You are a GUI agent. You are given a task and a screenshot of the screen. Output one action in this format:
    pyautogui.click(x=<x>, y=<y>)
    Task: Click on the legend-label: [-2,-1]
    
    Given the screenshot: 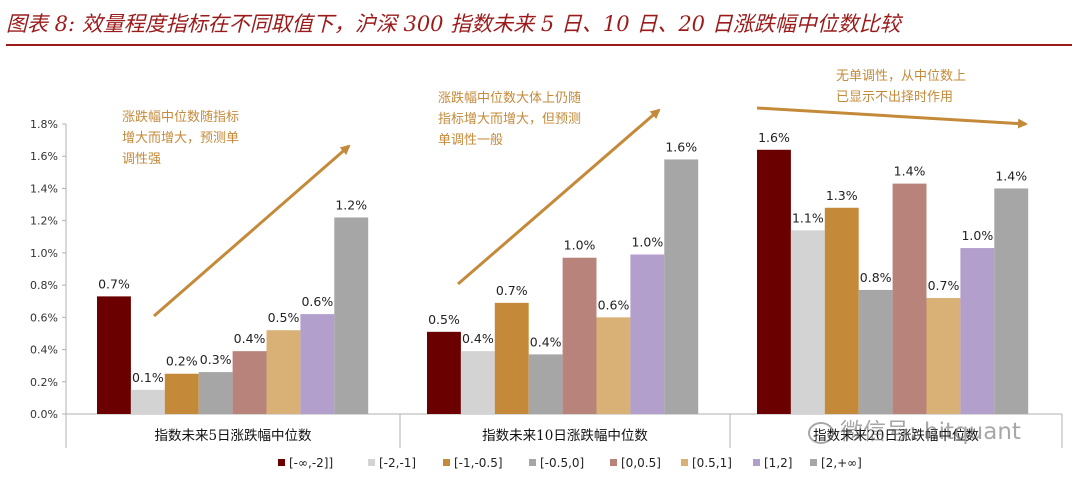 What is the action you would take?
    pyautogui.click(x=397, y=463)
    